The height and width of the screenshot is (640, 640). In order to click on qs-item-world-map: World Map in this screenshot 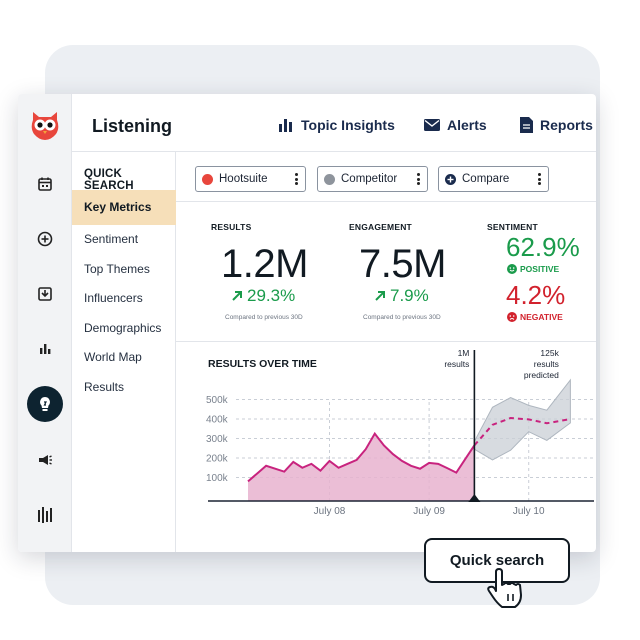, I will do `click(113, 357)`.